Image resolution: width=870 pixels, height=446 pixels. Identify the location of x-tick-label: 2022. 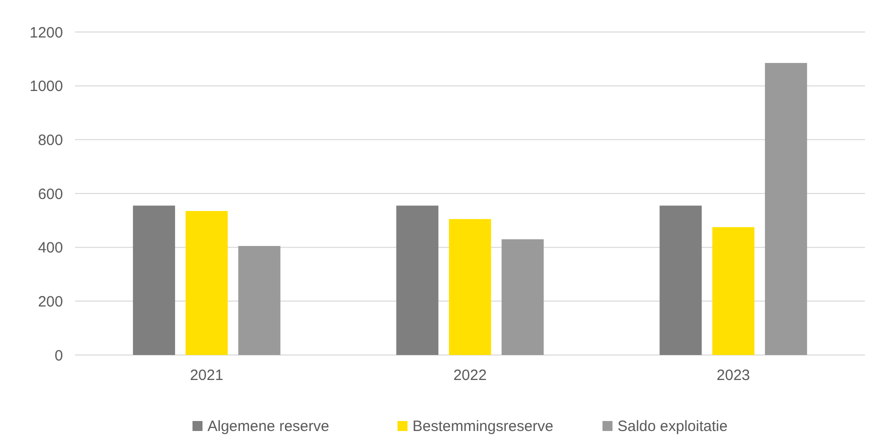
(470, 375).